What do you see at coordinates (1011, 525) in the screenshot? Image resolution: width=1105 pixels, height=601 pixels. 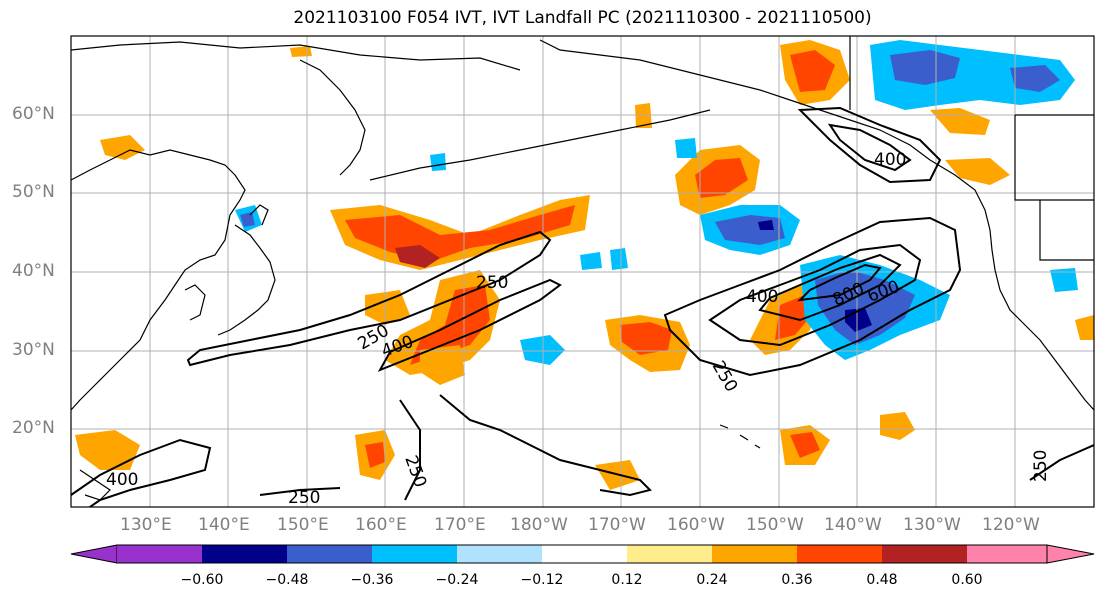 I see `lon-label: 120°W` at bounding box center [1011, 525].